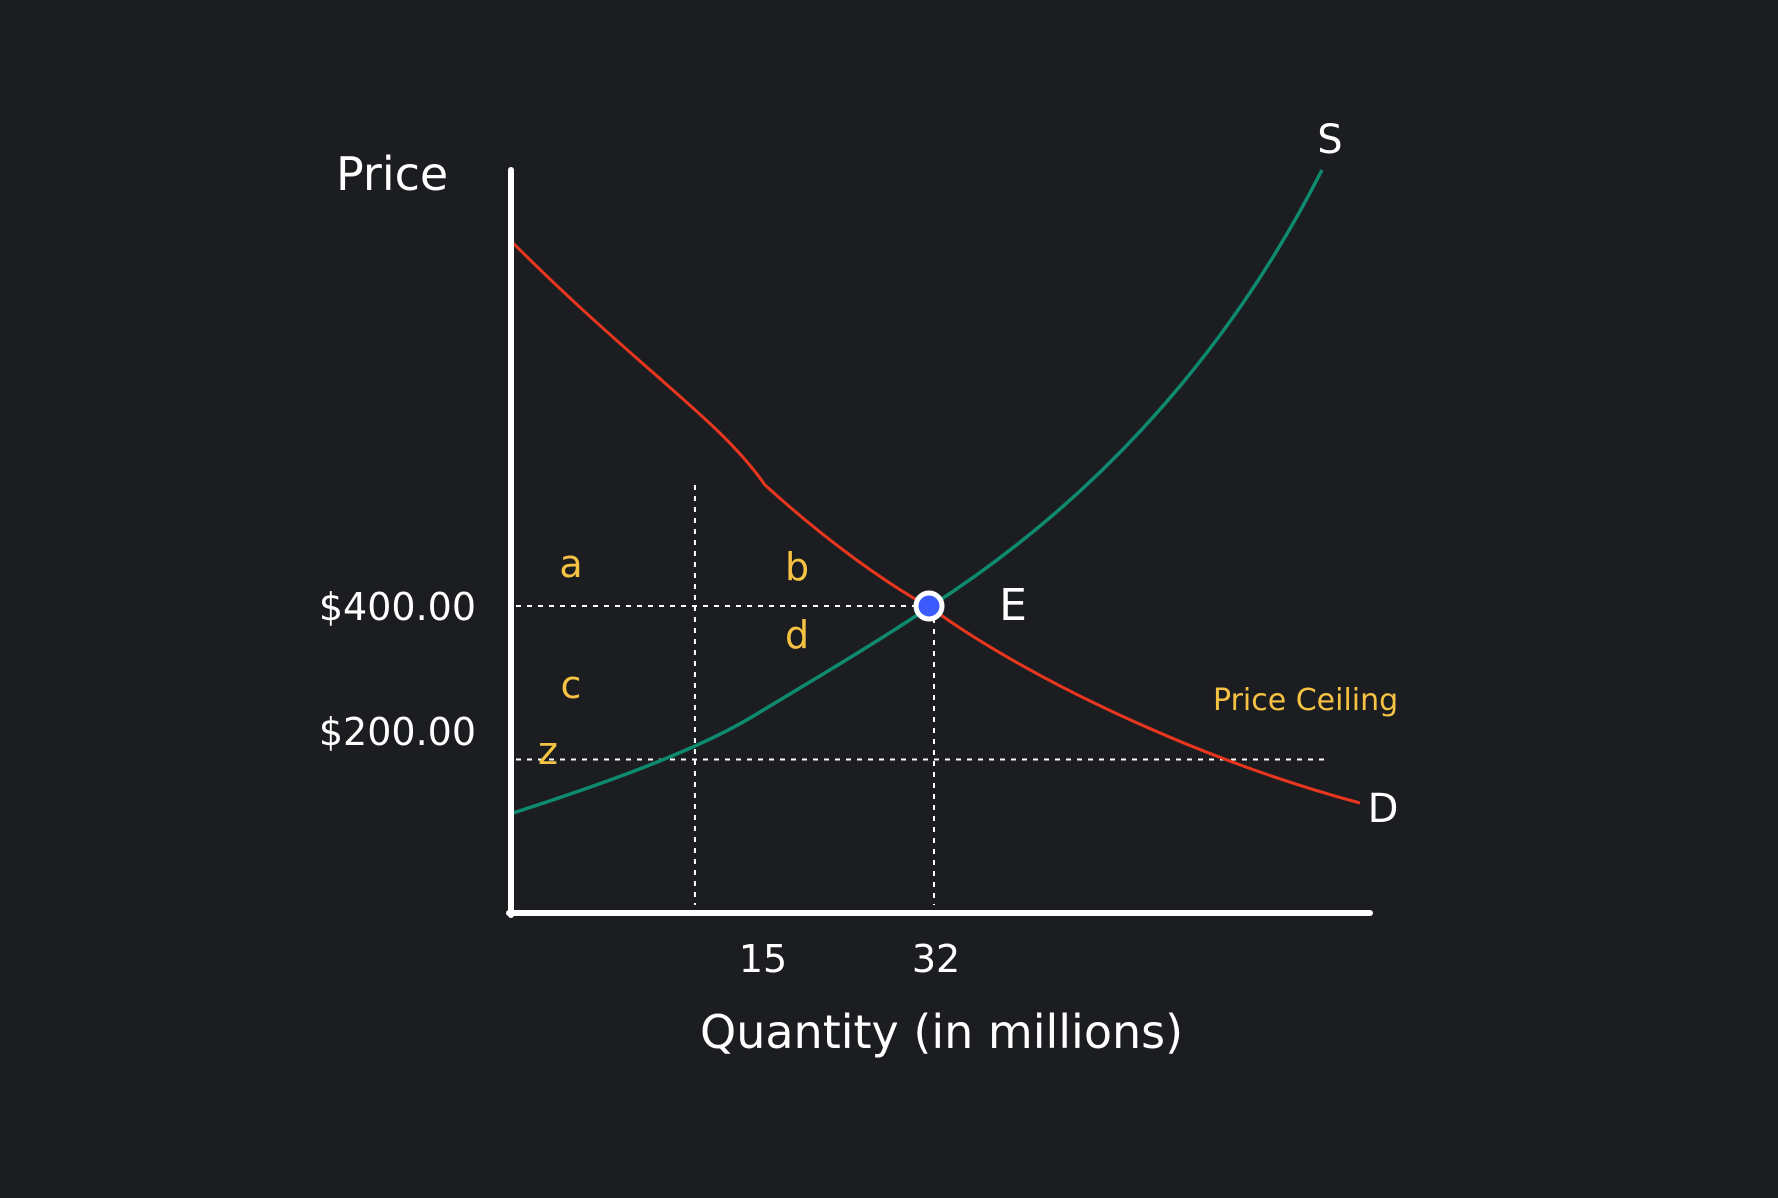  Describe the element at coordinates (1013, 605) in the screenshot. I see `equilibrium-label: E` at that location.